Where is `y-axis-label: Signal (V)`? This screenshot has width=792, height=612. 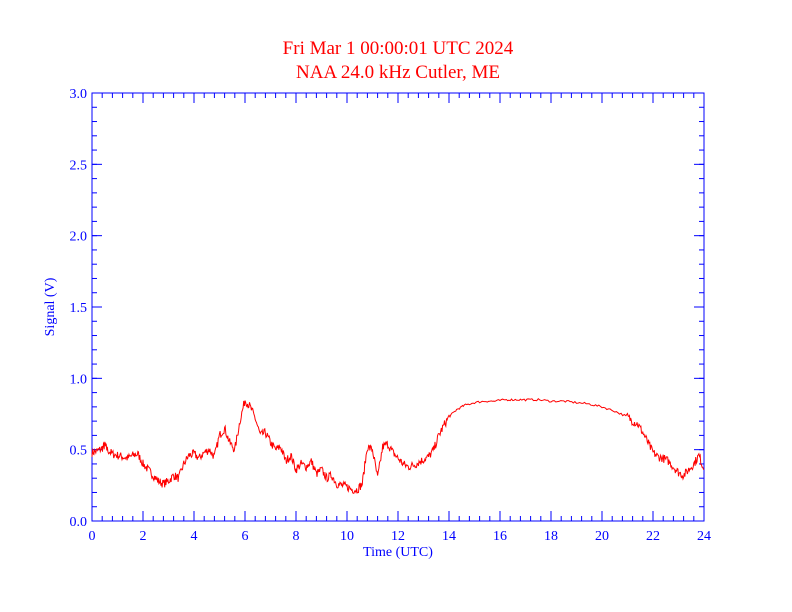
y-axis-label: Signal (V) is located at coordinates (50, 306).